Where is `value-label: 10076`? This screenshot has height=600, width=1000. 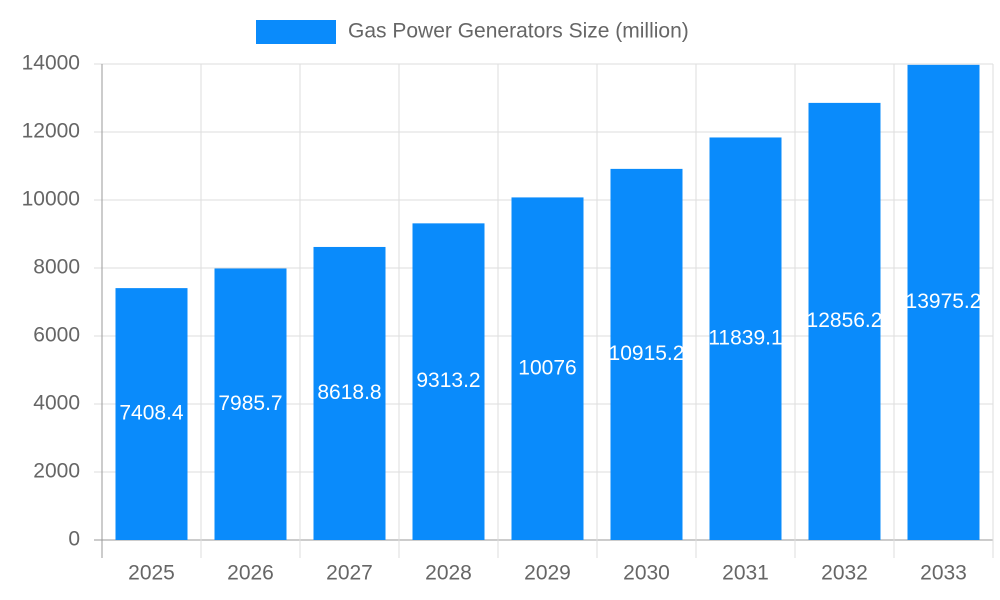 value-label: 10076 is located at coordinates (547, 367).